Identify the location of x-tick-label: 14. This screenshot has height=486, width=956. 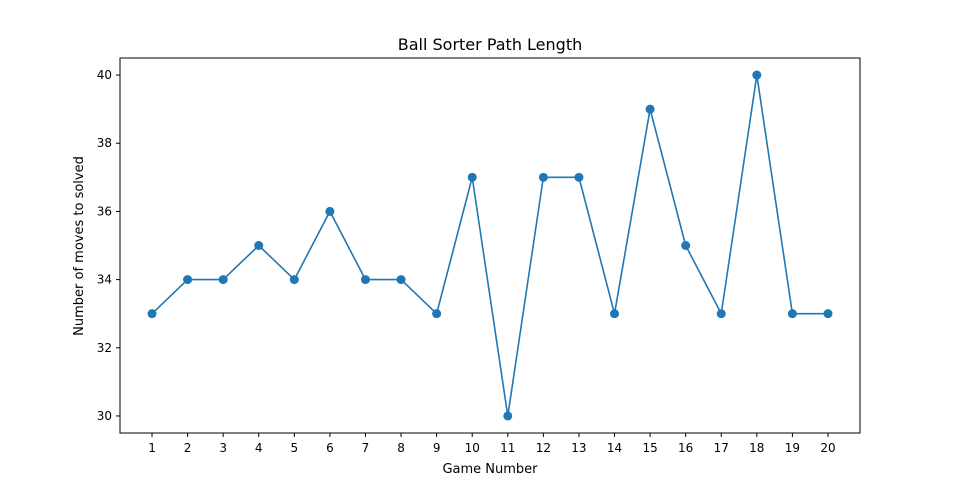
(614, 448).